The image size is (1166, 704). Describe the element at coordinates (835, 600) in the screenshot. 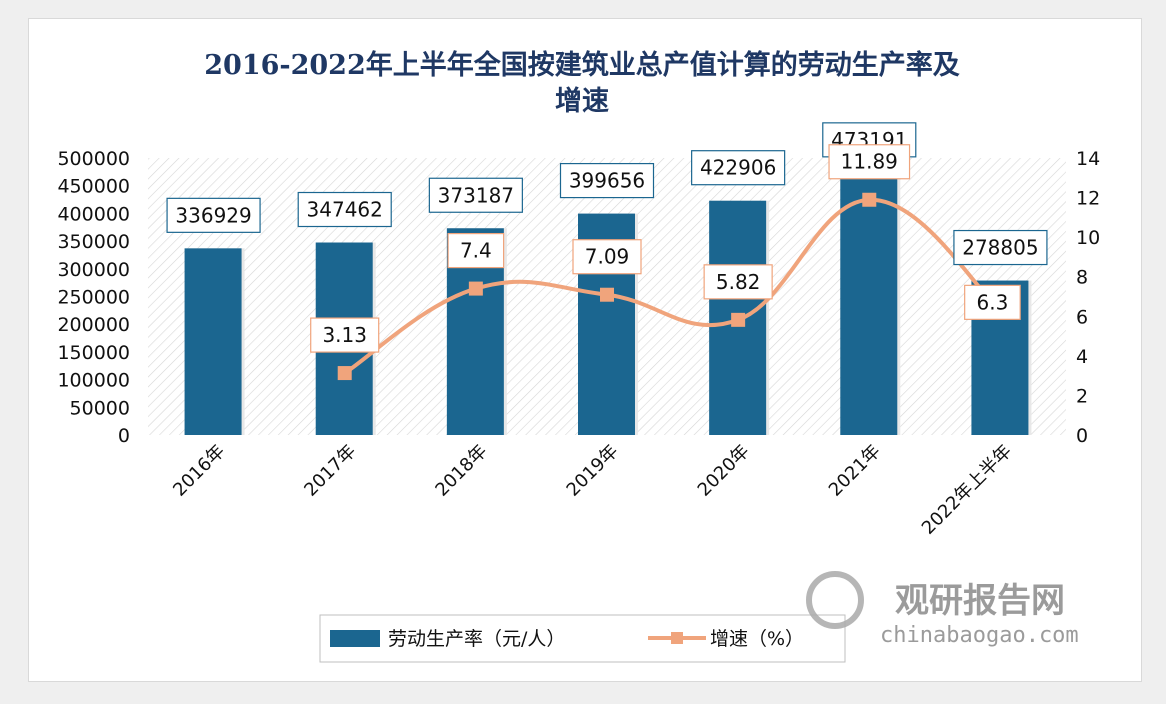

I see `watermark-logo-icon` at that location.